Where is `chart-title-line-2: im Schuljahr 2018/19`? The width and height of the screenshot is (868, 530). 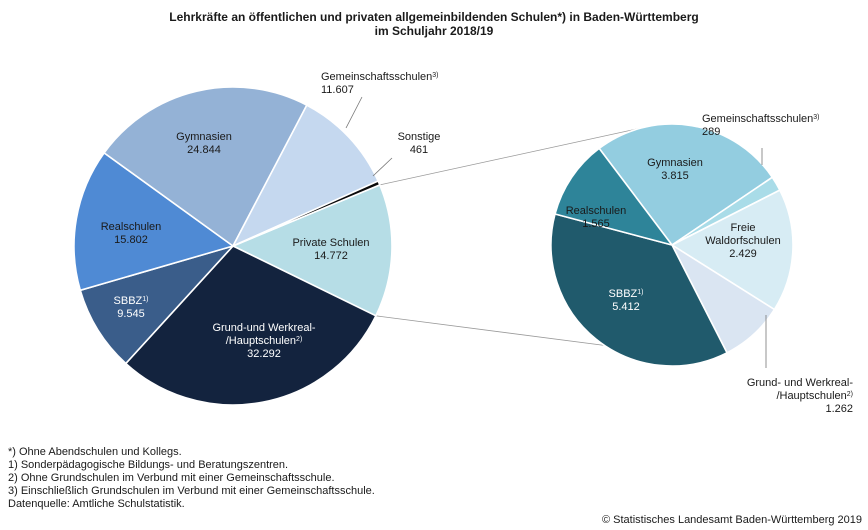
chart-title-line-2: im Schuljahr 2018/19 is located at coordinates (434, 31).